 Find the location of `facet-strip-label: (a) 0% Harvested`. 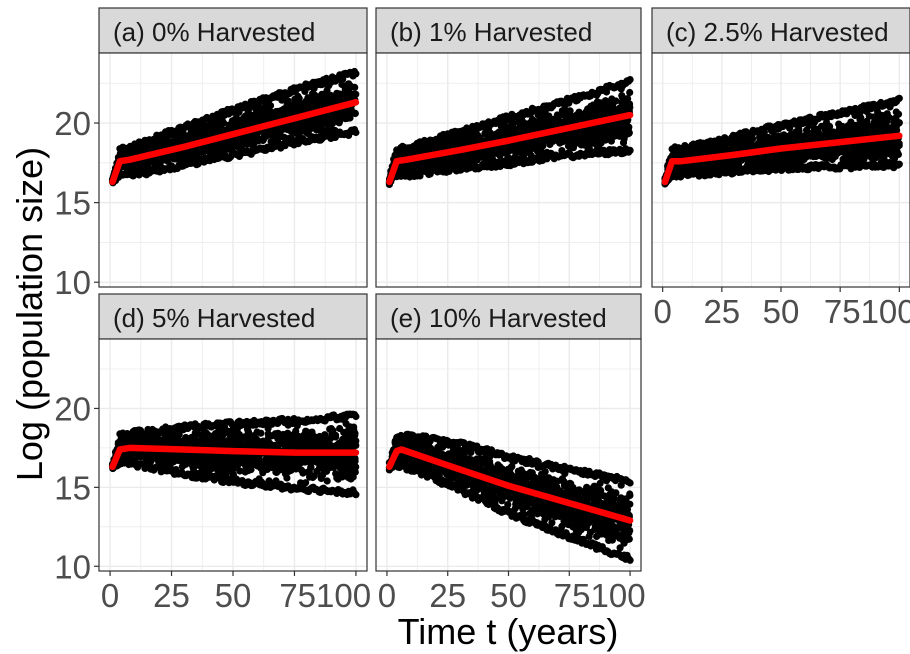

facet-strip-label: (a) 0% Harvested is located at coordinates (214, 32).